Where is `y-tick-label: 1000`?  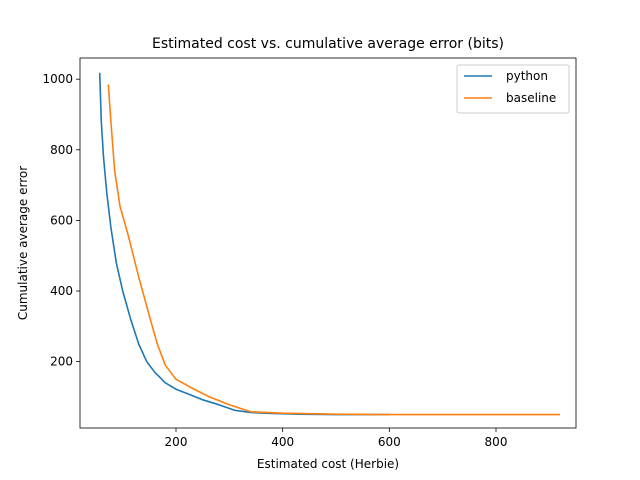
y-tick-label: 1000 is located at coordinates (57, 79).